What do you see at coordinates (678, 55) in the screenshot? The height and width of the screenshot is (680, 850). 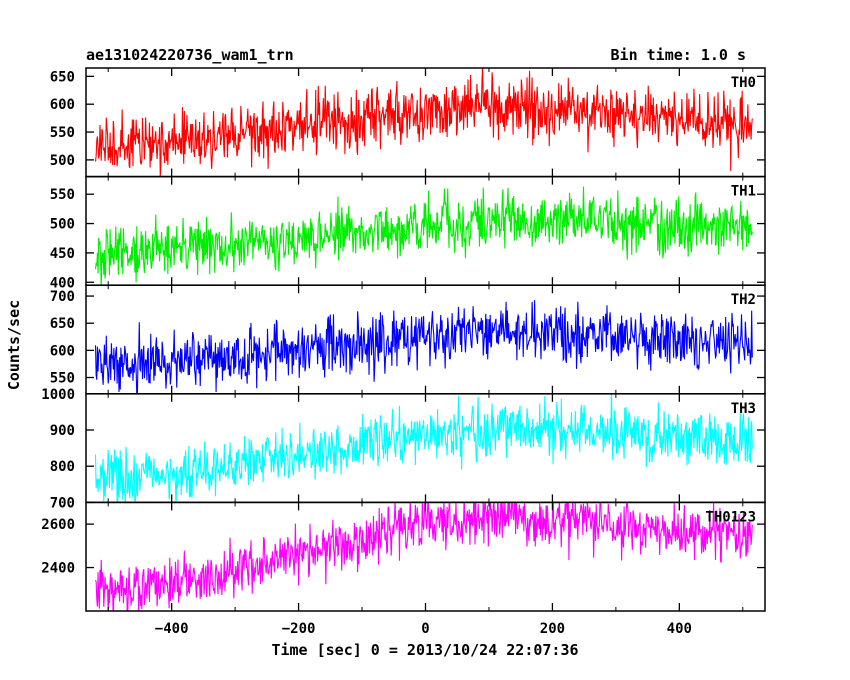 I see `chart-subtitle: Bin time: 1.0 s` at bounding box center [678, 55].